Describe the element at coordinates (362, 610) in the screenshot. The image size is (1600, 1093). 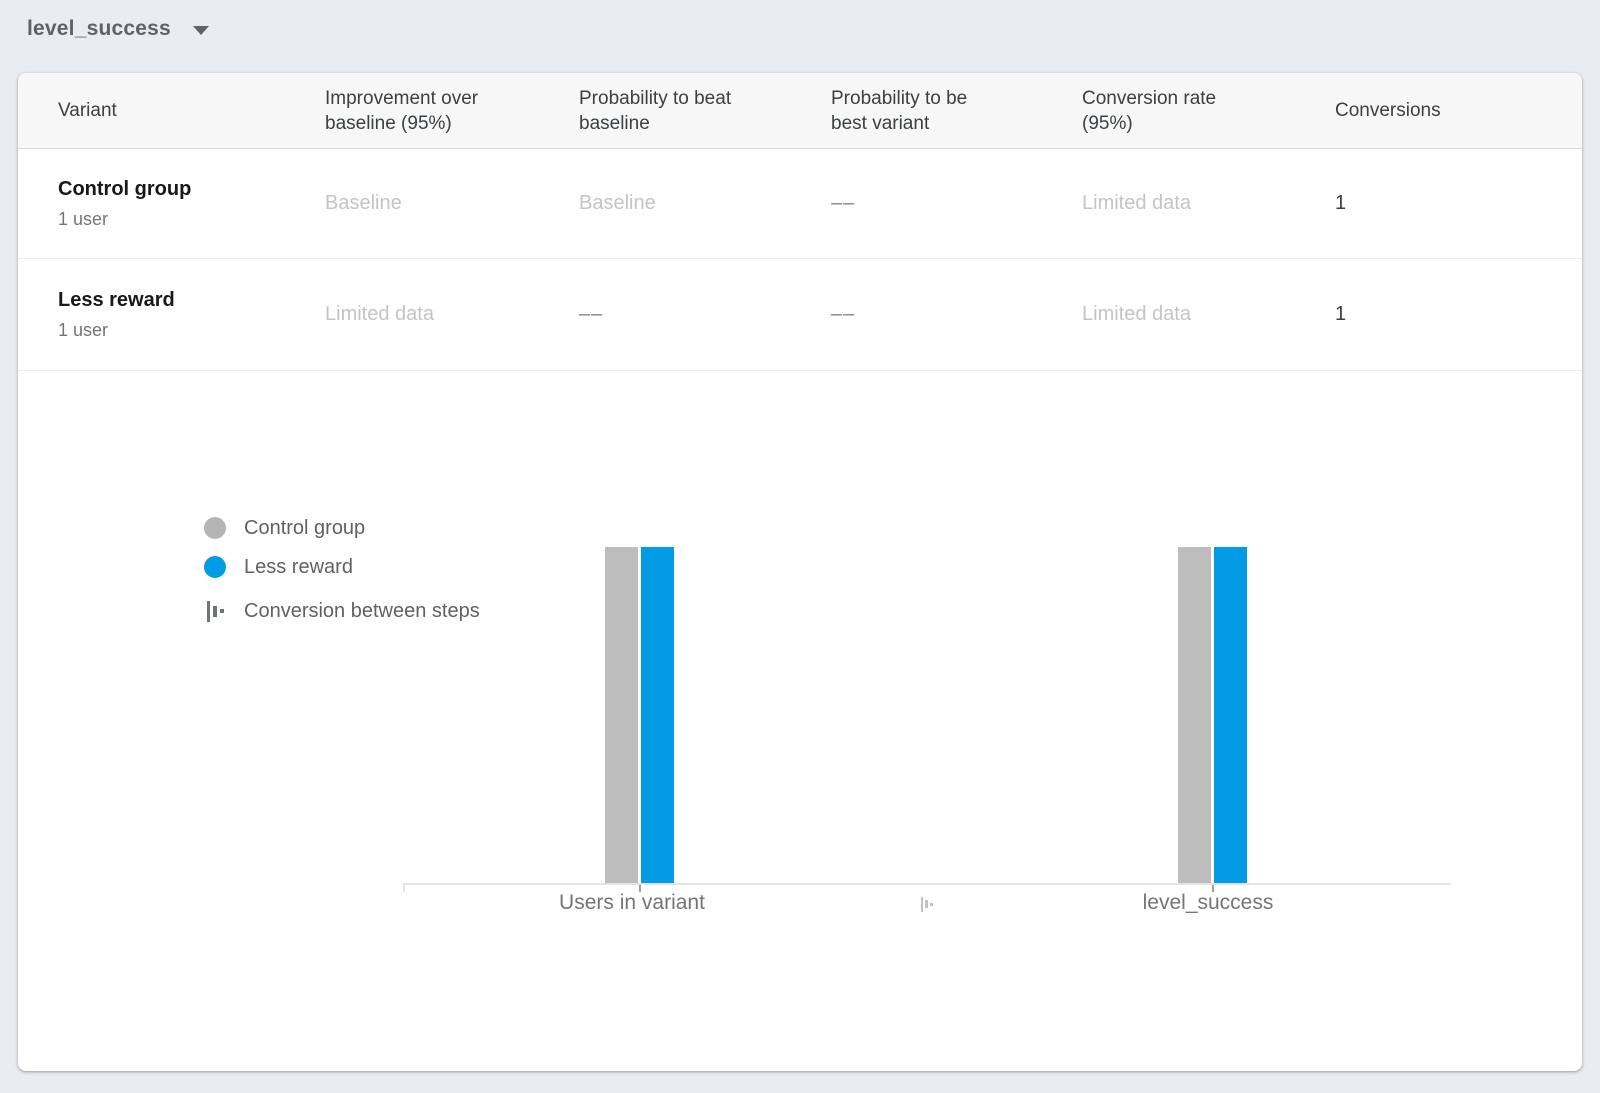
I see `legend-label: Conversion between steps` at that location.